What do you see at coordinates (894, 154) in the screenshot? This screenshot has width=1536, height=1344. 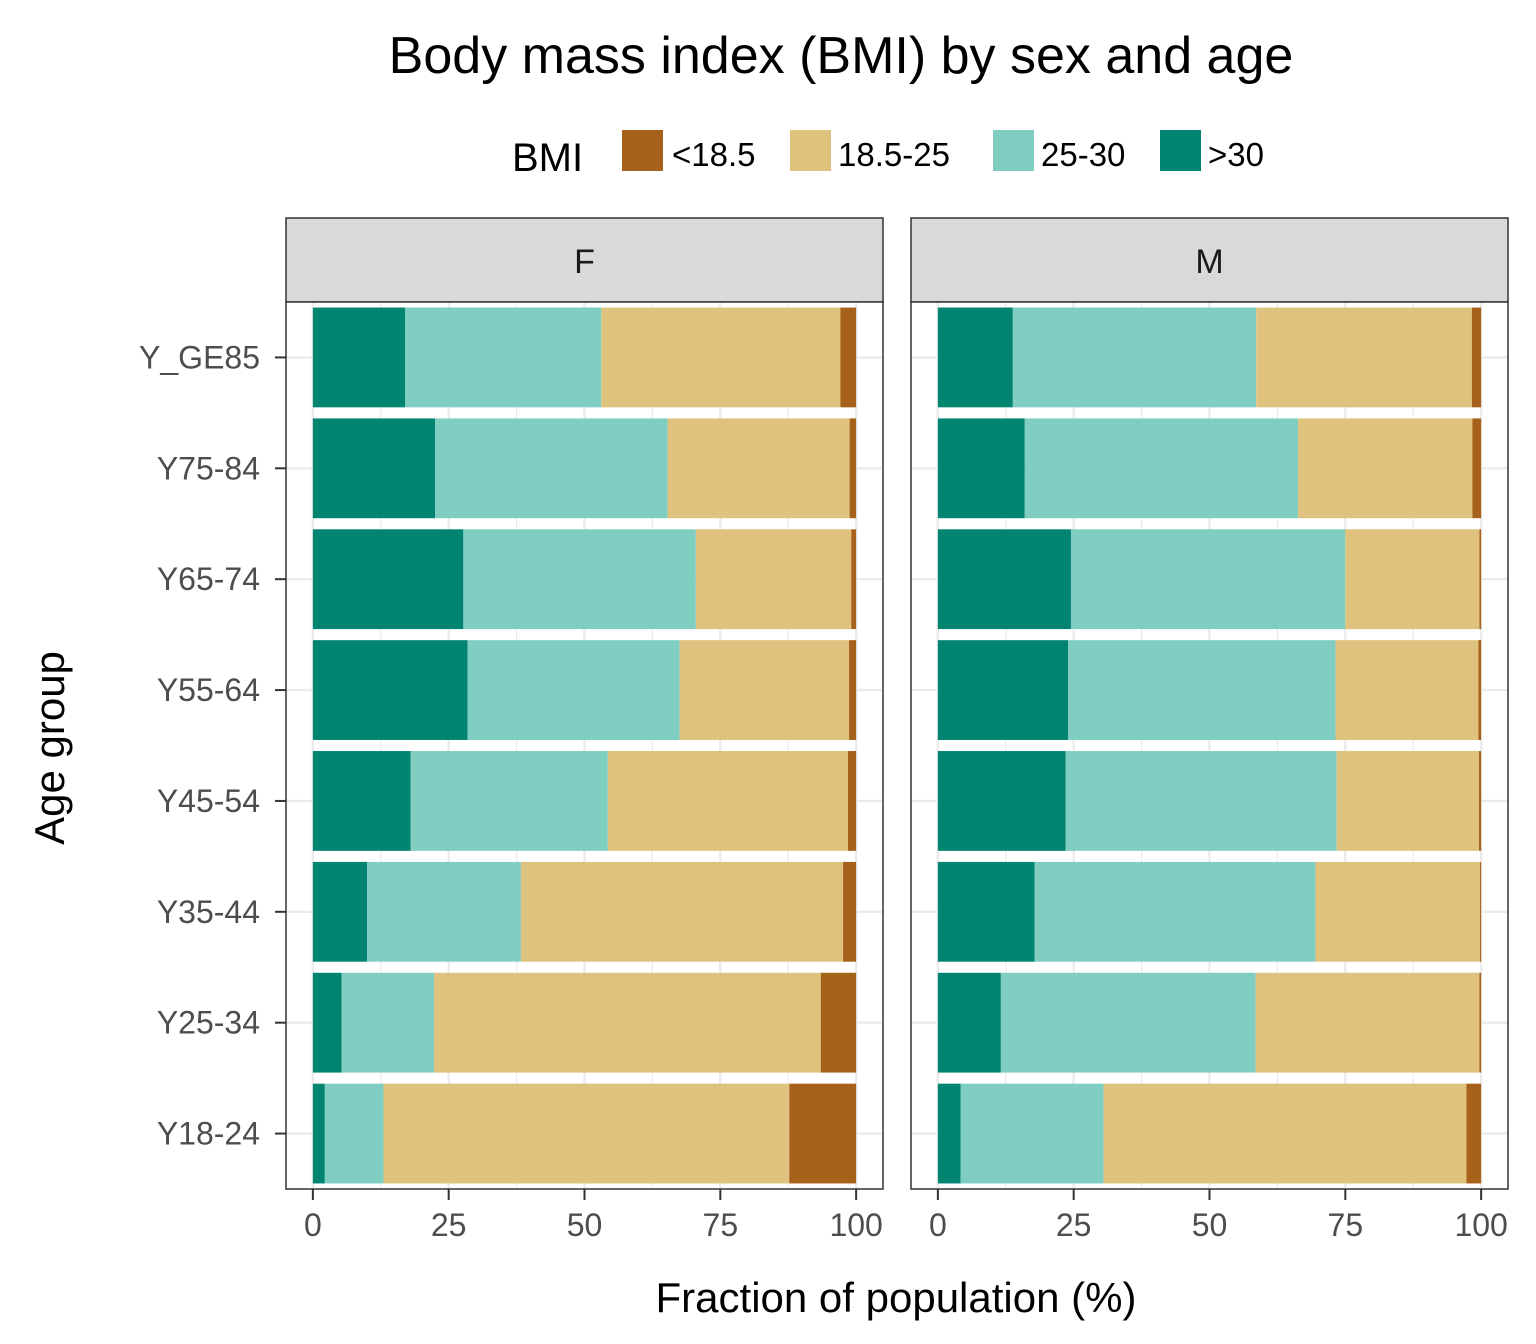 I see `legend-label-18-5-25: 18.5-25` at bounding box center [894, 154].